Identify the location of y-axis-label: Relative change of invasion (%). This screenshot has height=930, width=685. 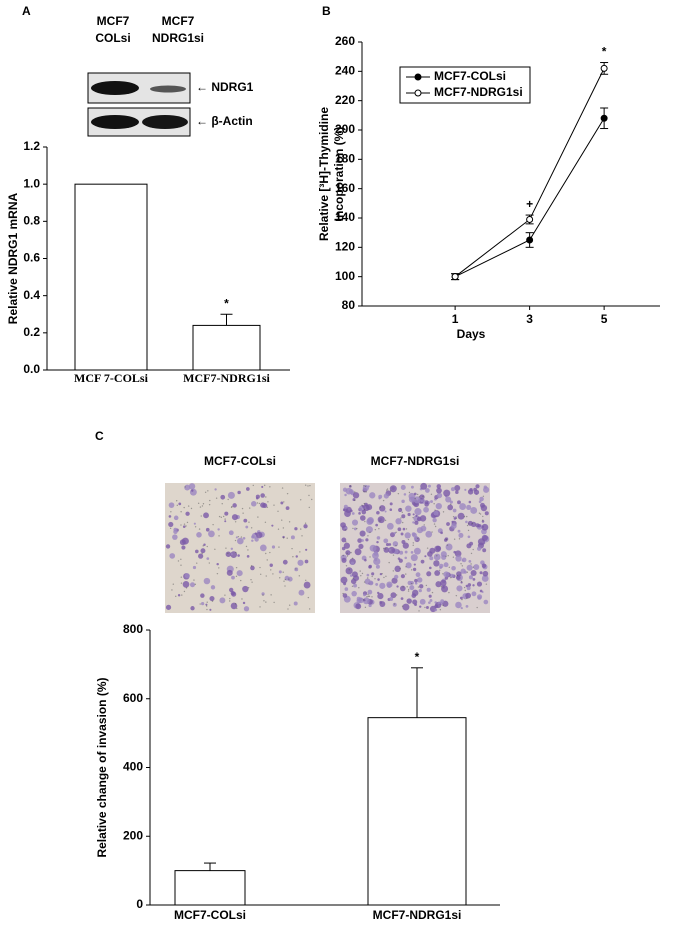
(102, 767).